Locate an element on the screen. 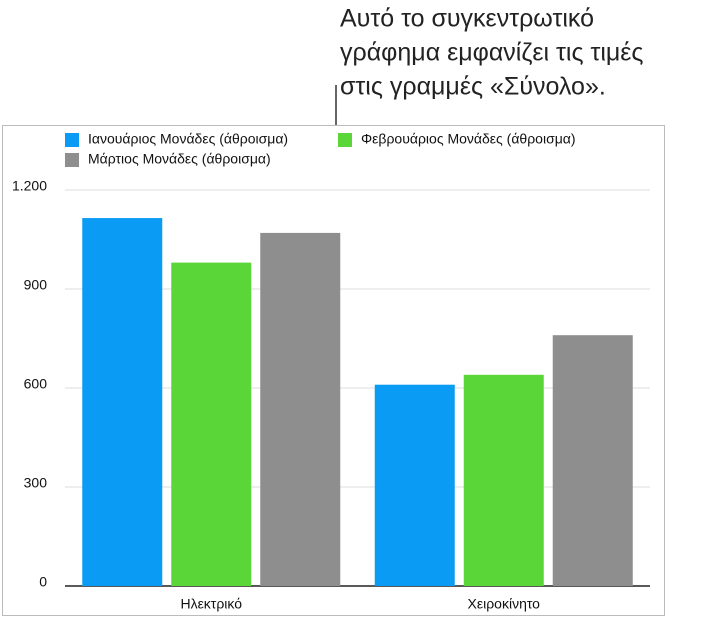  y-tick-label: 1.200 is located at coordinates (29, 186).